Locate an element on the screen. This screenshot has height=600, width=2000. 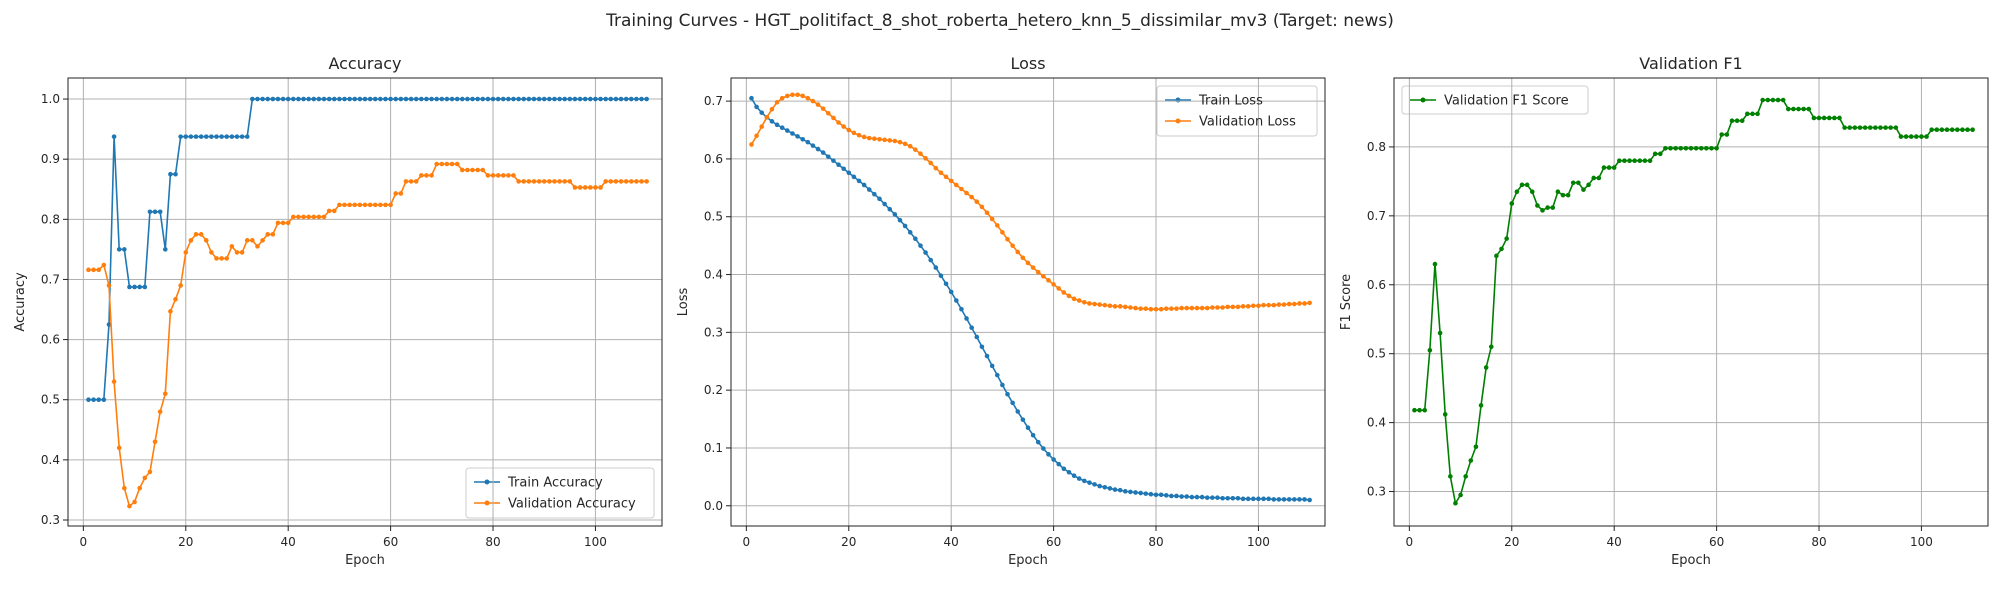
loss-x-tick-label: 100 is located at coordinates (1258, 542).